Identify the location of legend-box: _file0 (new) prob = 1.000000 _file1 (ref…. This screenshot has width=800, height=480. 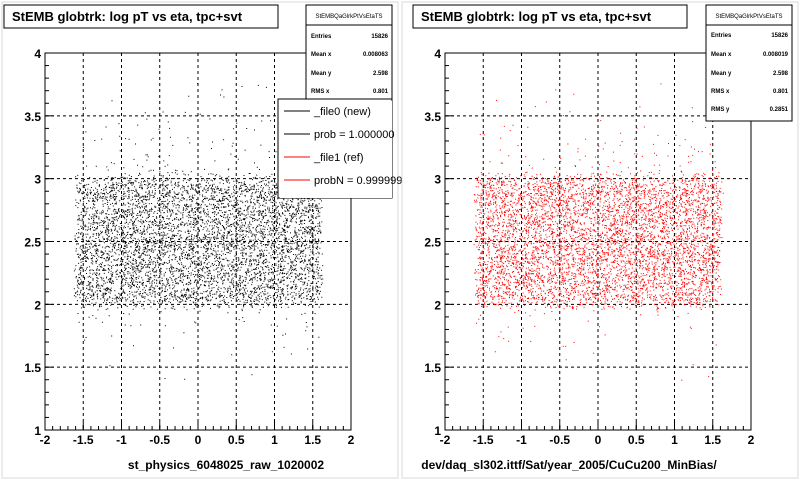
(339, 148).